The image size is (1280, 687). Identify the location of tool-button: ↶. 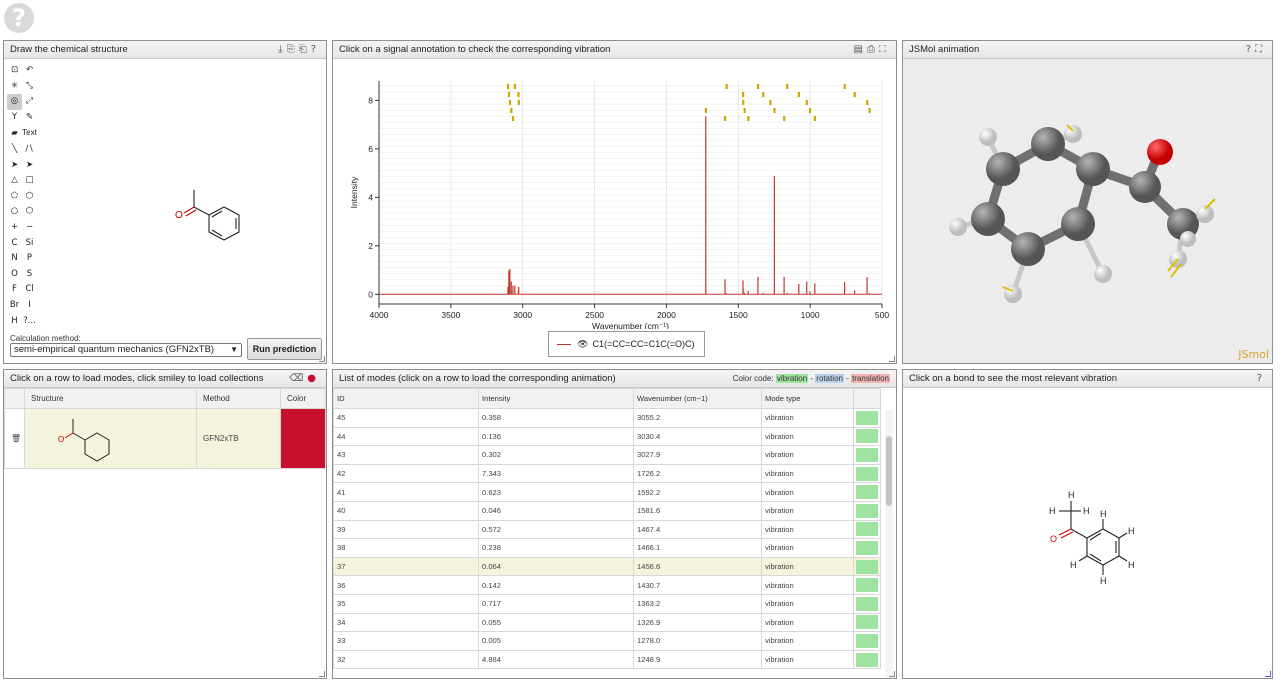
(29, 70).